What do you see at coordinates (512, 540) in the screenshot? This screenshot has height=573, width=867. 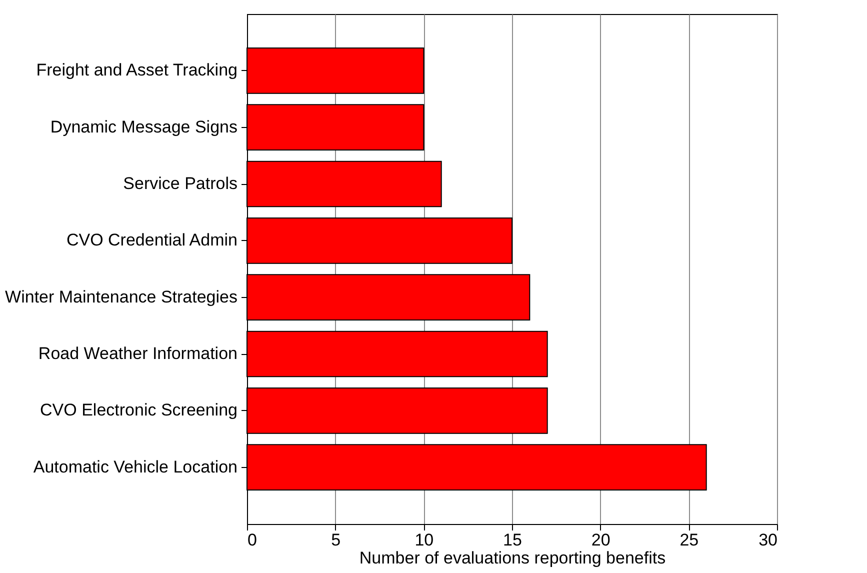 I see `x-tick-label: 15` at bounding box center [512, 540].